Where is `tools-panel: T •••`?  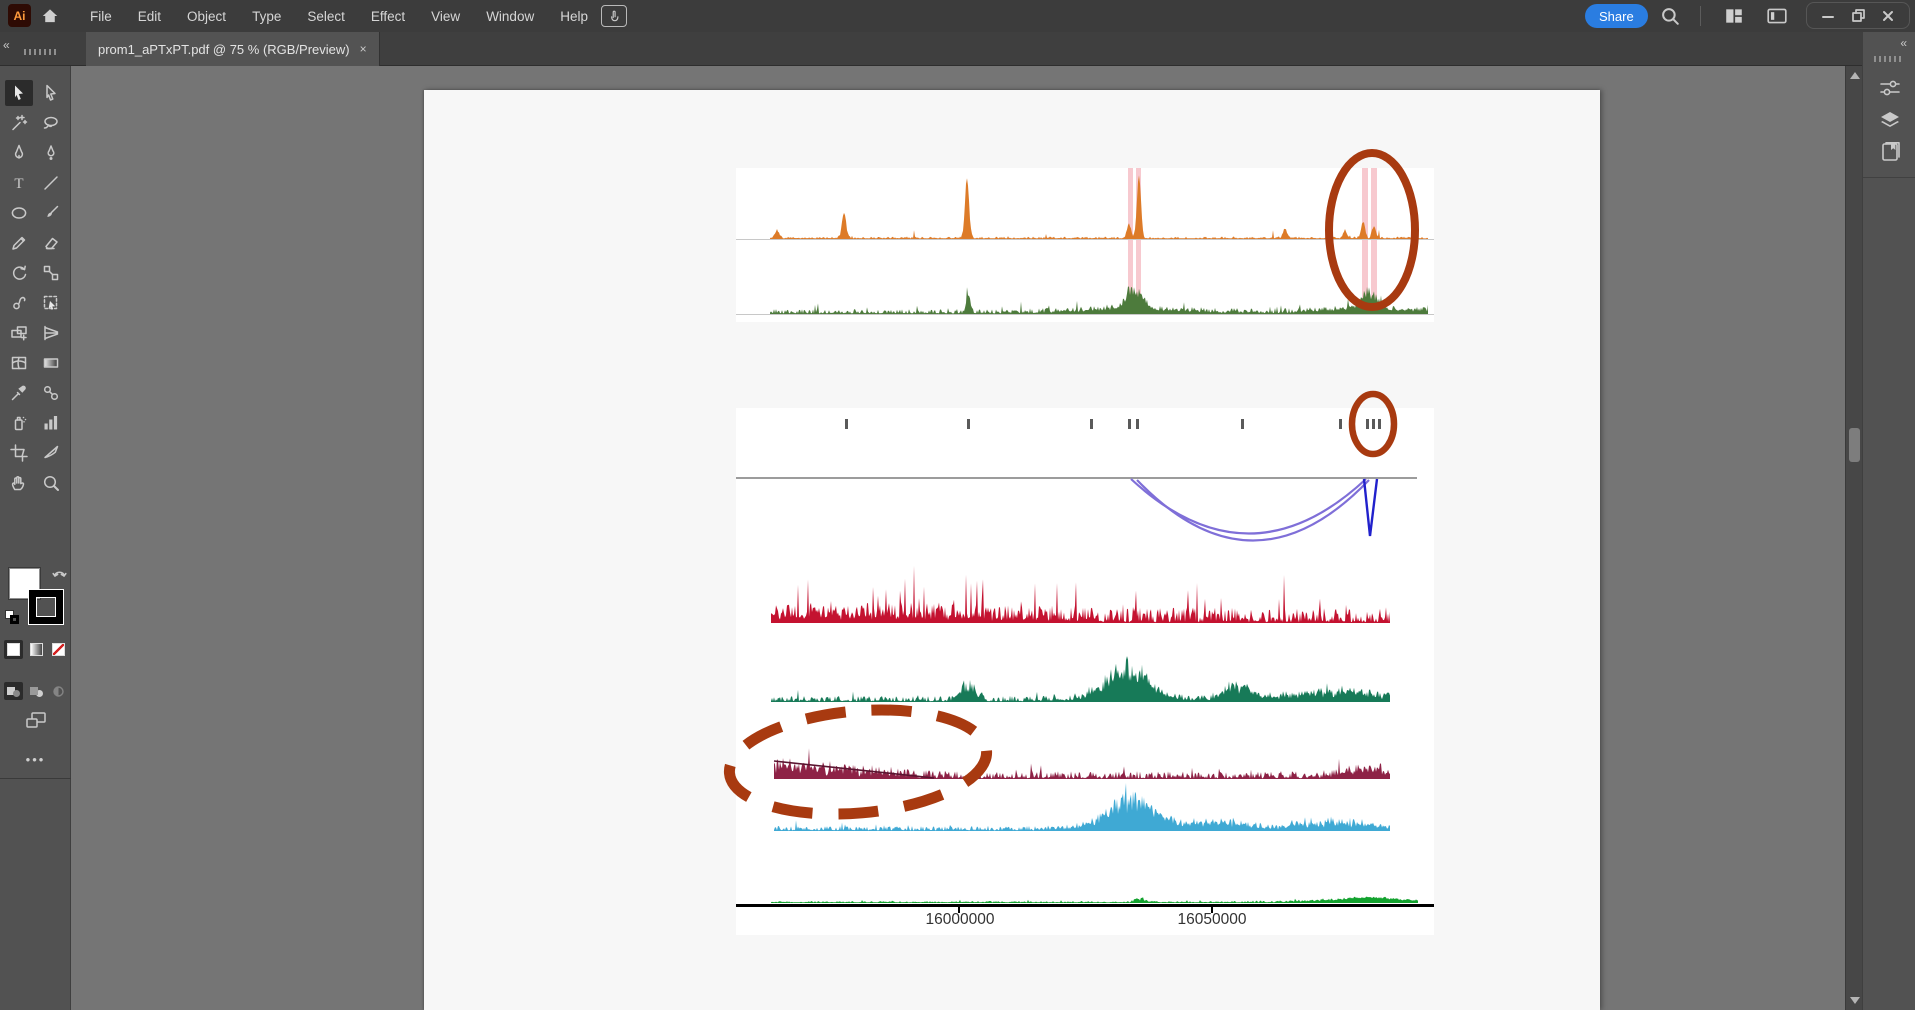
tools-panel: T ••• is located at coordinates (35, 538).